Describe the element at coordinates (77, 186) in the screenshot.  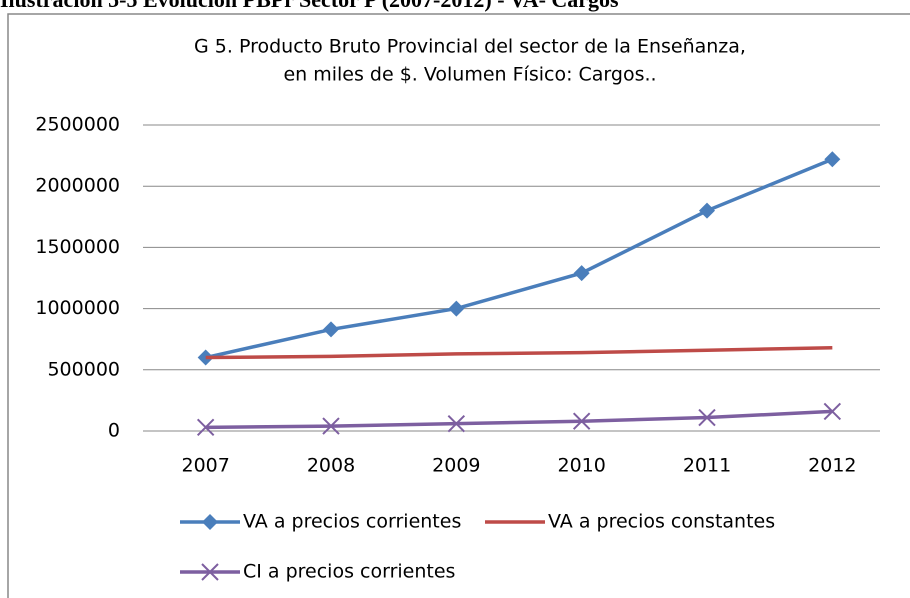
I see `y-tick-label: 2000000` at that location.